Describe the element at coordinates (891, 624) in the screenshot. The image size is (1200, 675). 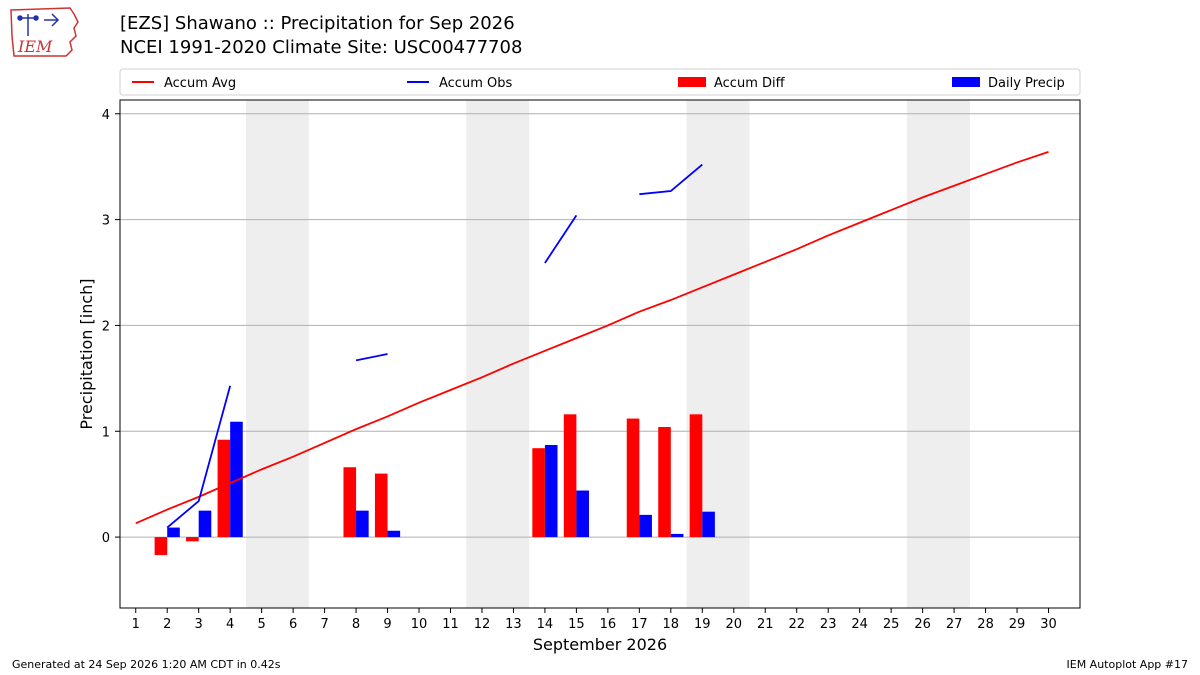
I see `x-tick-label: 25` at that location.